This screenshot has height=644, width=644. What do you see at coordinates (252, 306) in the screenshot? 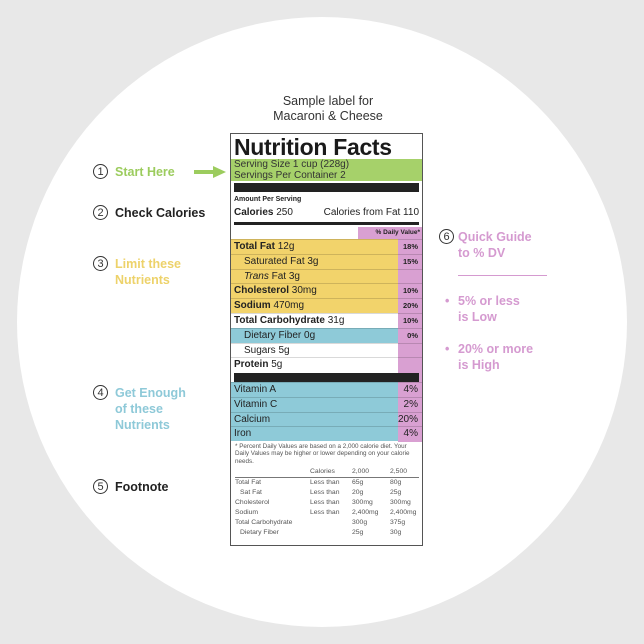
I see `nutrient-name: Sodium` at bounding box center [252, 306].